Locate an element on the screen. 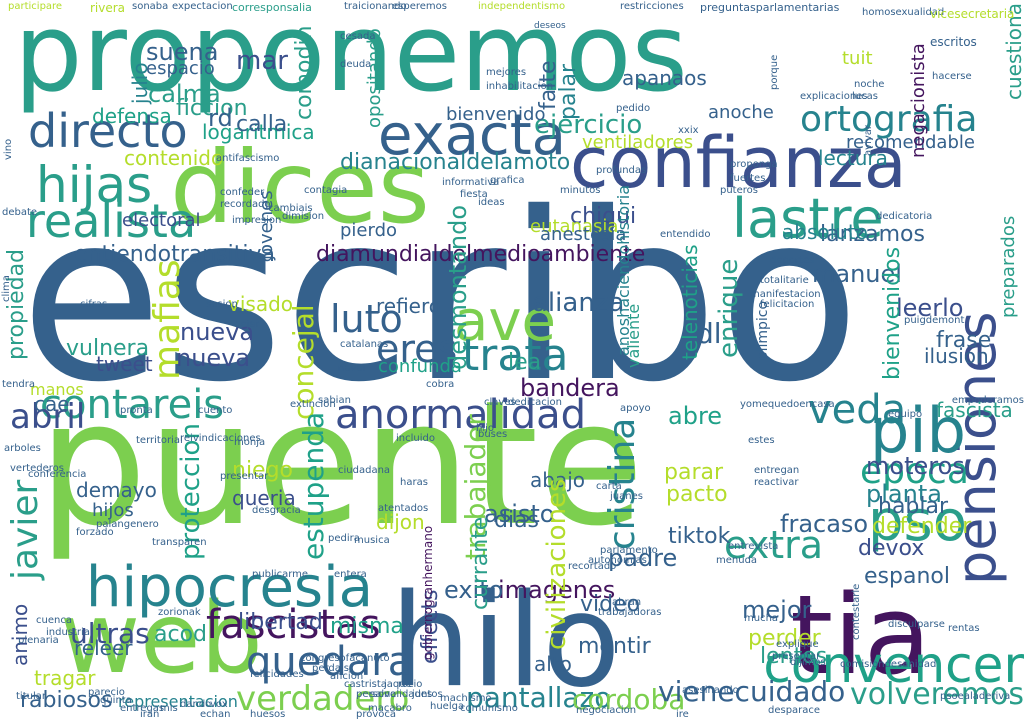 Image resolution: width=1024 pixels, height=720 pixels. word-cloud-word: vertederos is located at coordinates (37, 468).